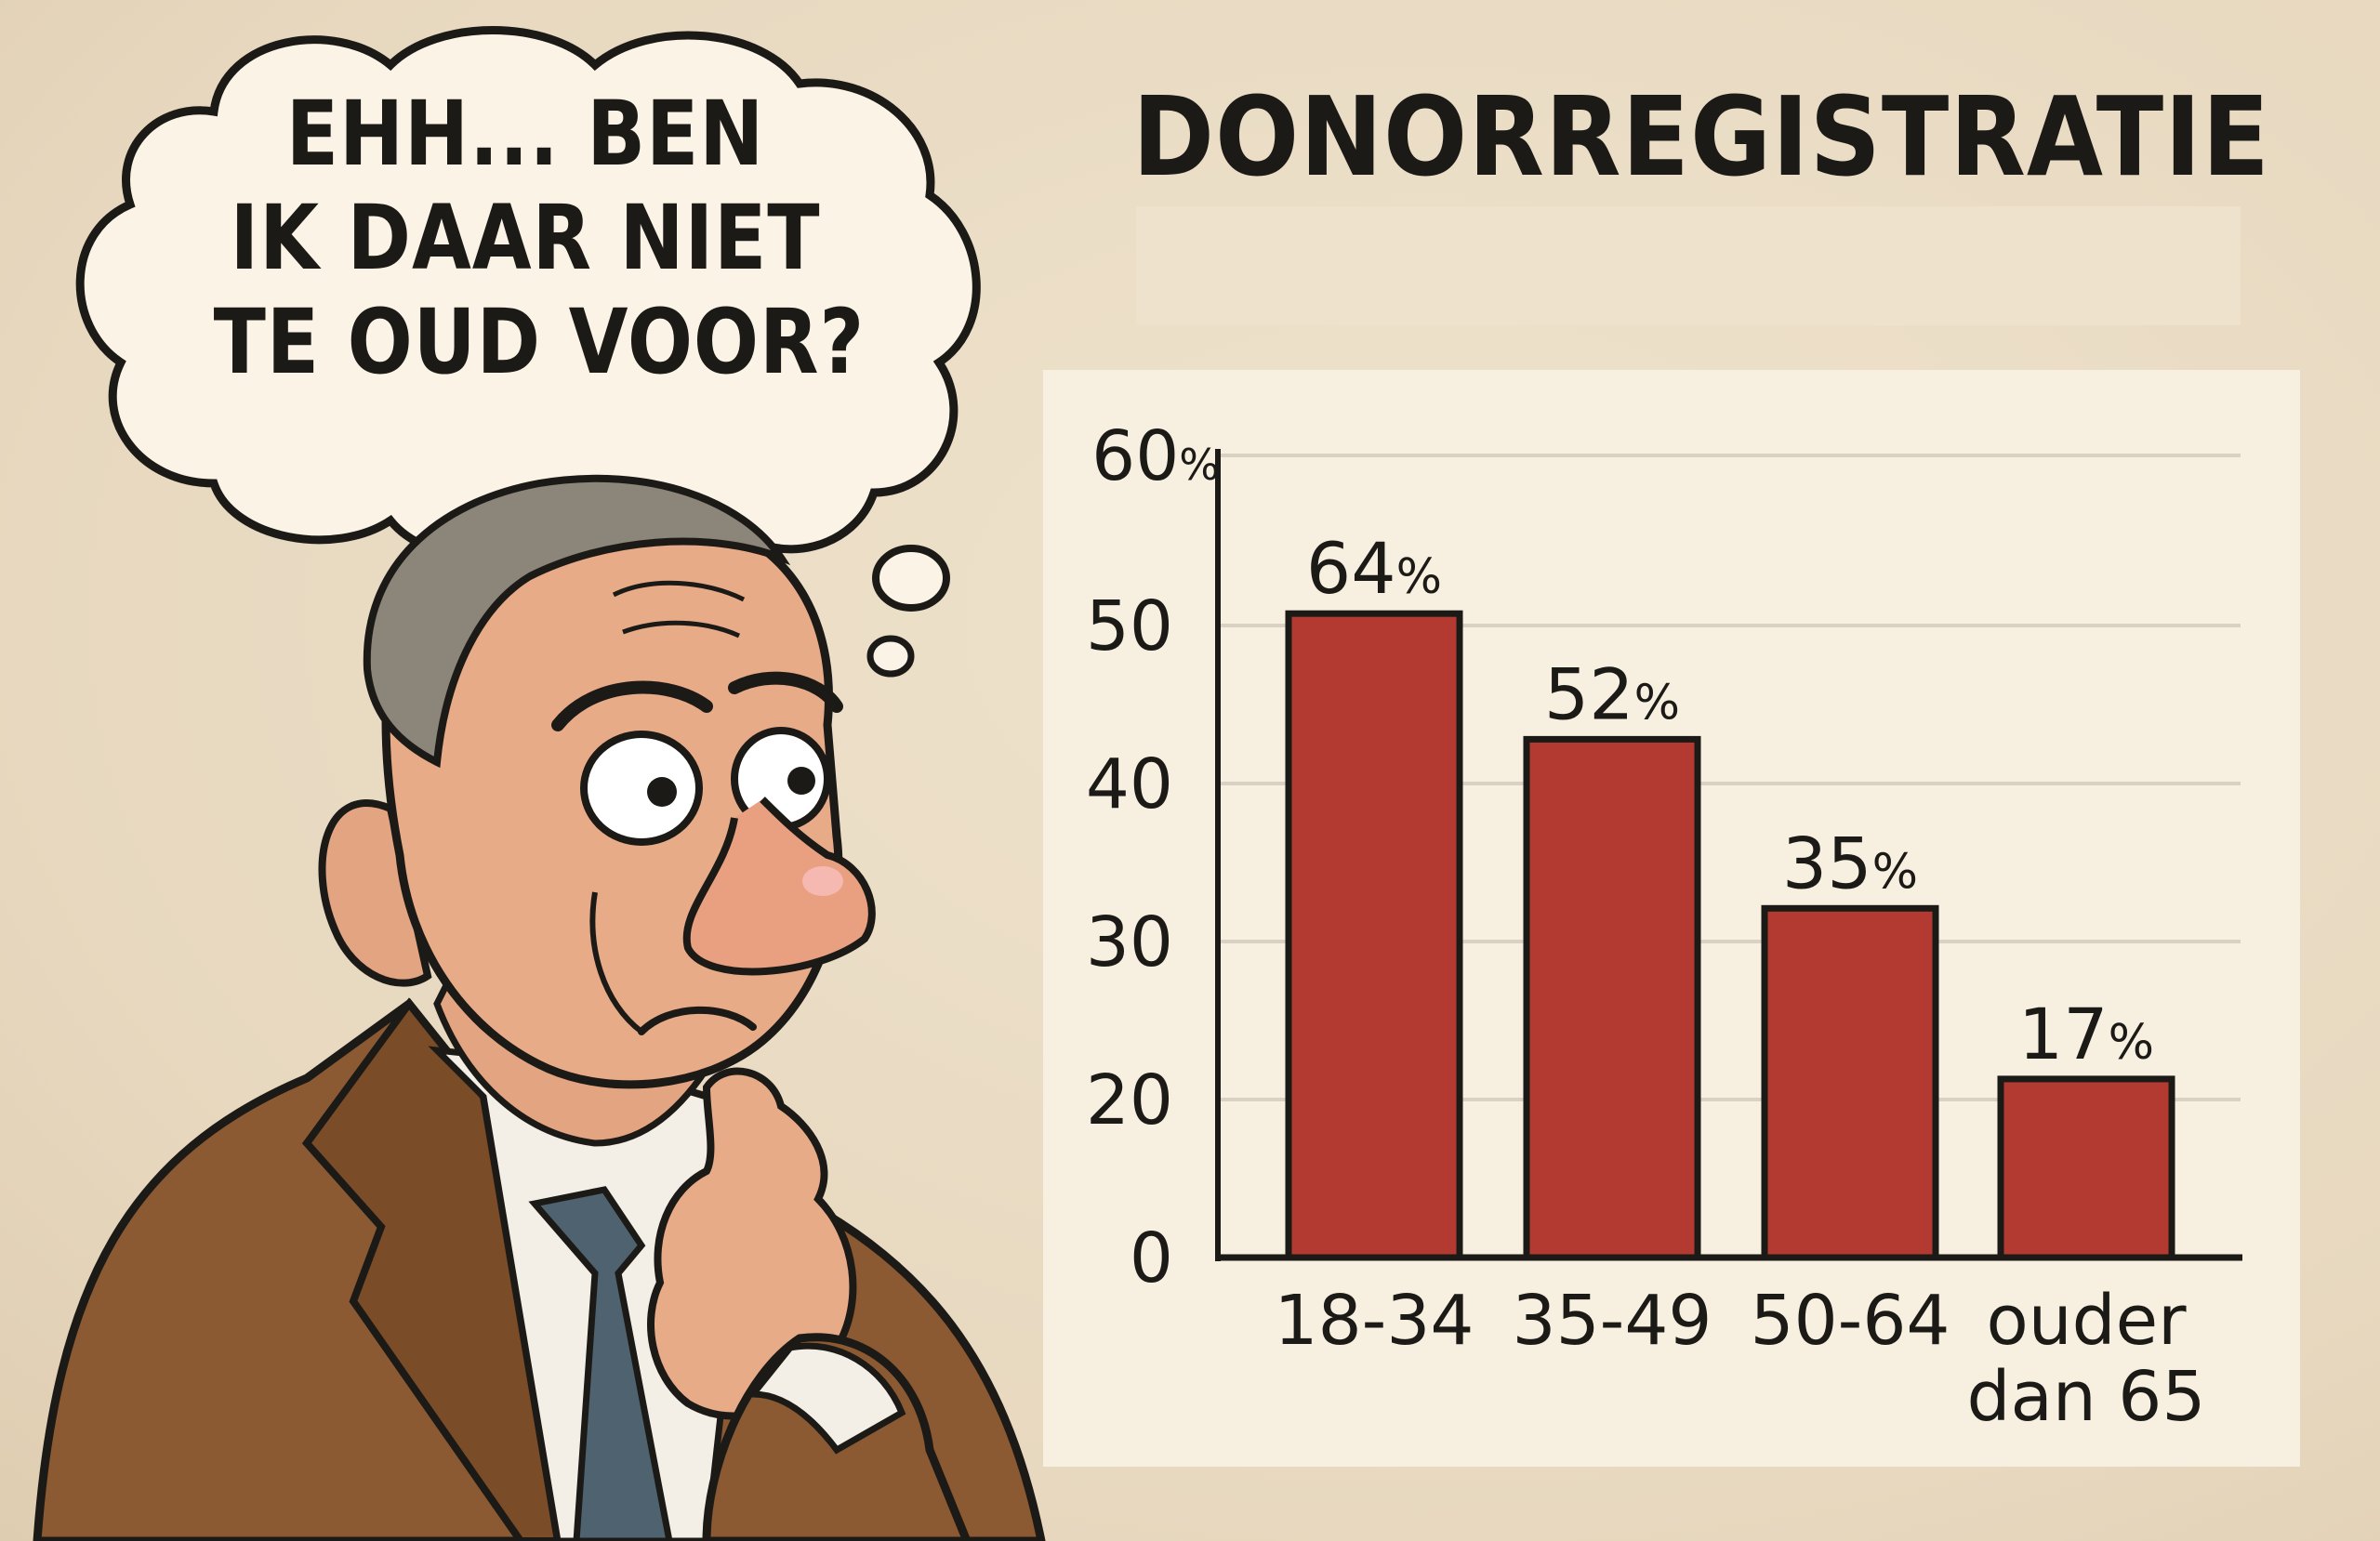 The image size is (2380, 1541). I want to click on x-tick-label: ouder, so click(2086, 1321).